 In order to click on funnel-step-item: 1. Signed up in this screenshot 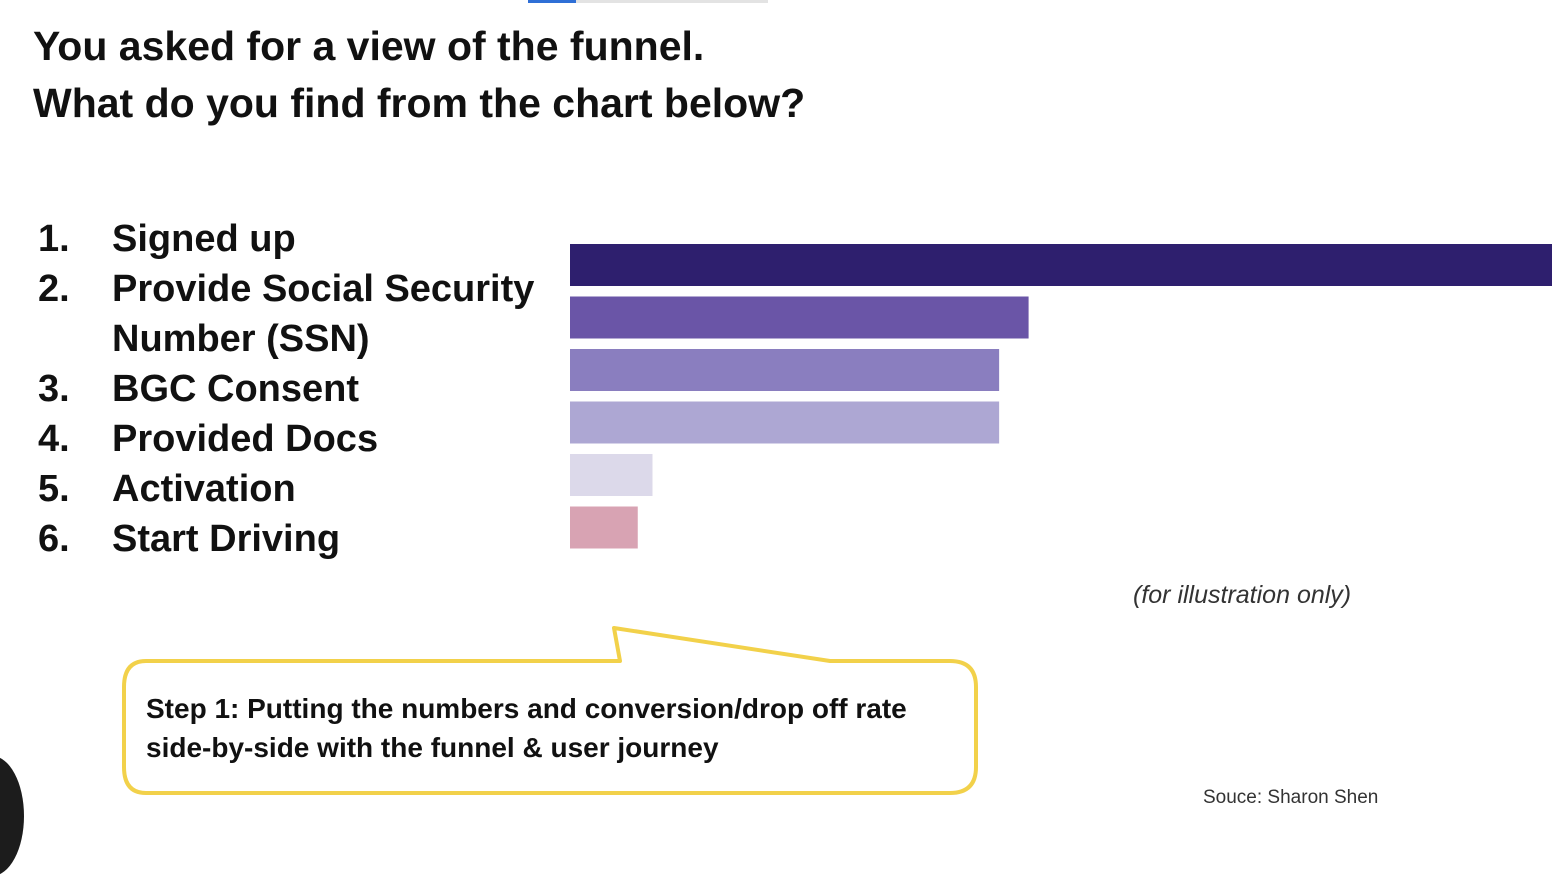, I will do `click(305, 239)`.